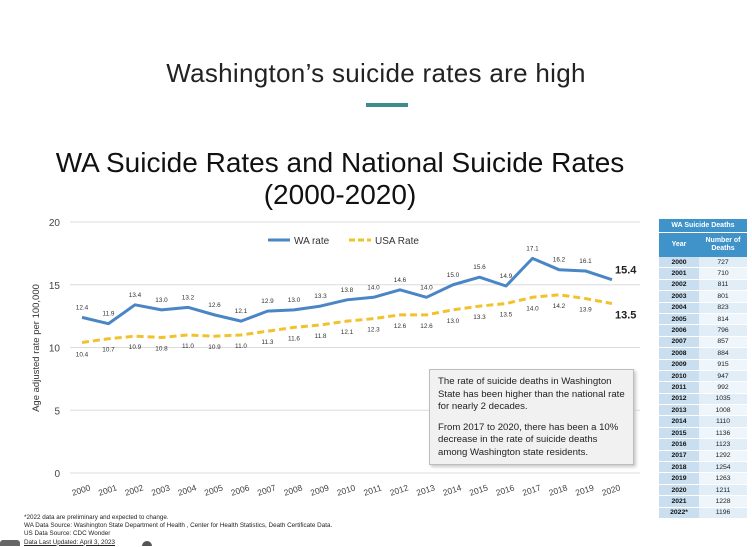 This screenshot has width=752, height=547. I want to click on legend-label: USA Rate, so click(397, 241).